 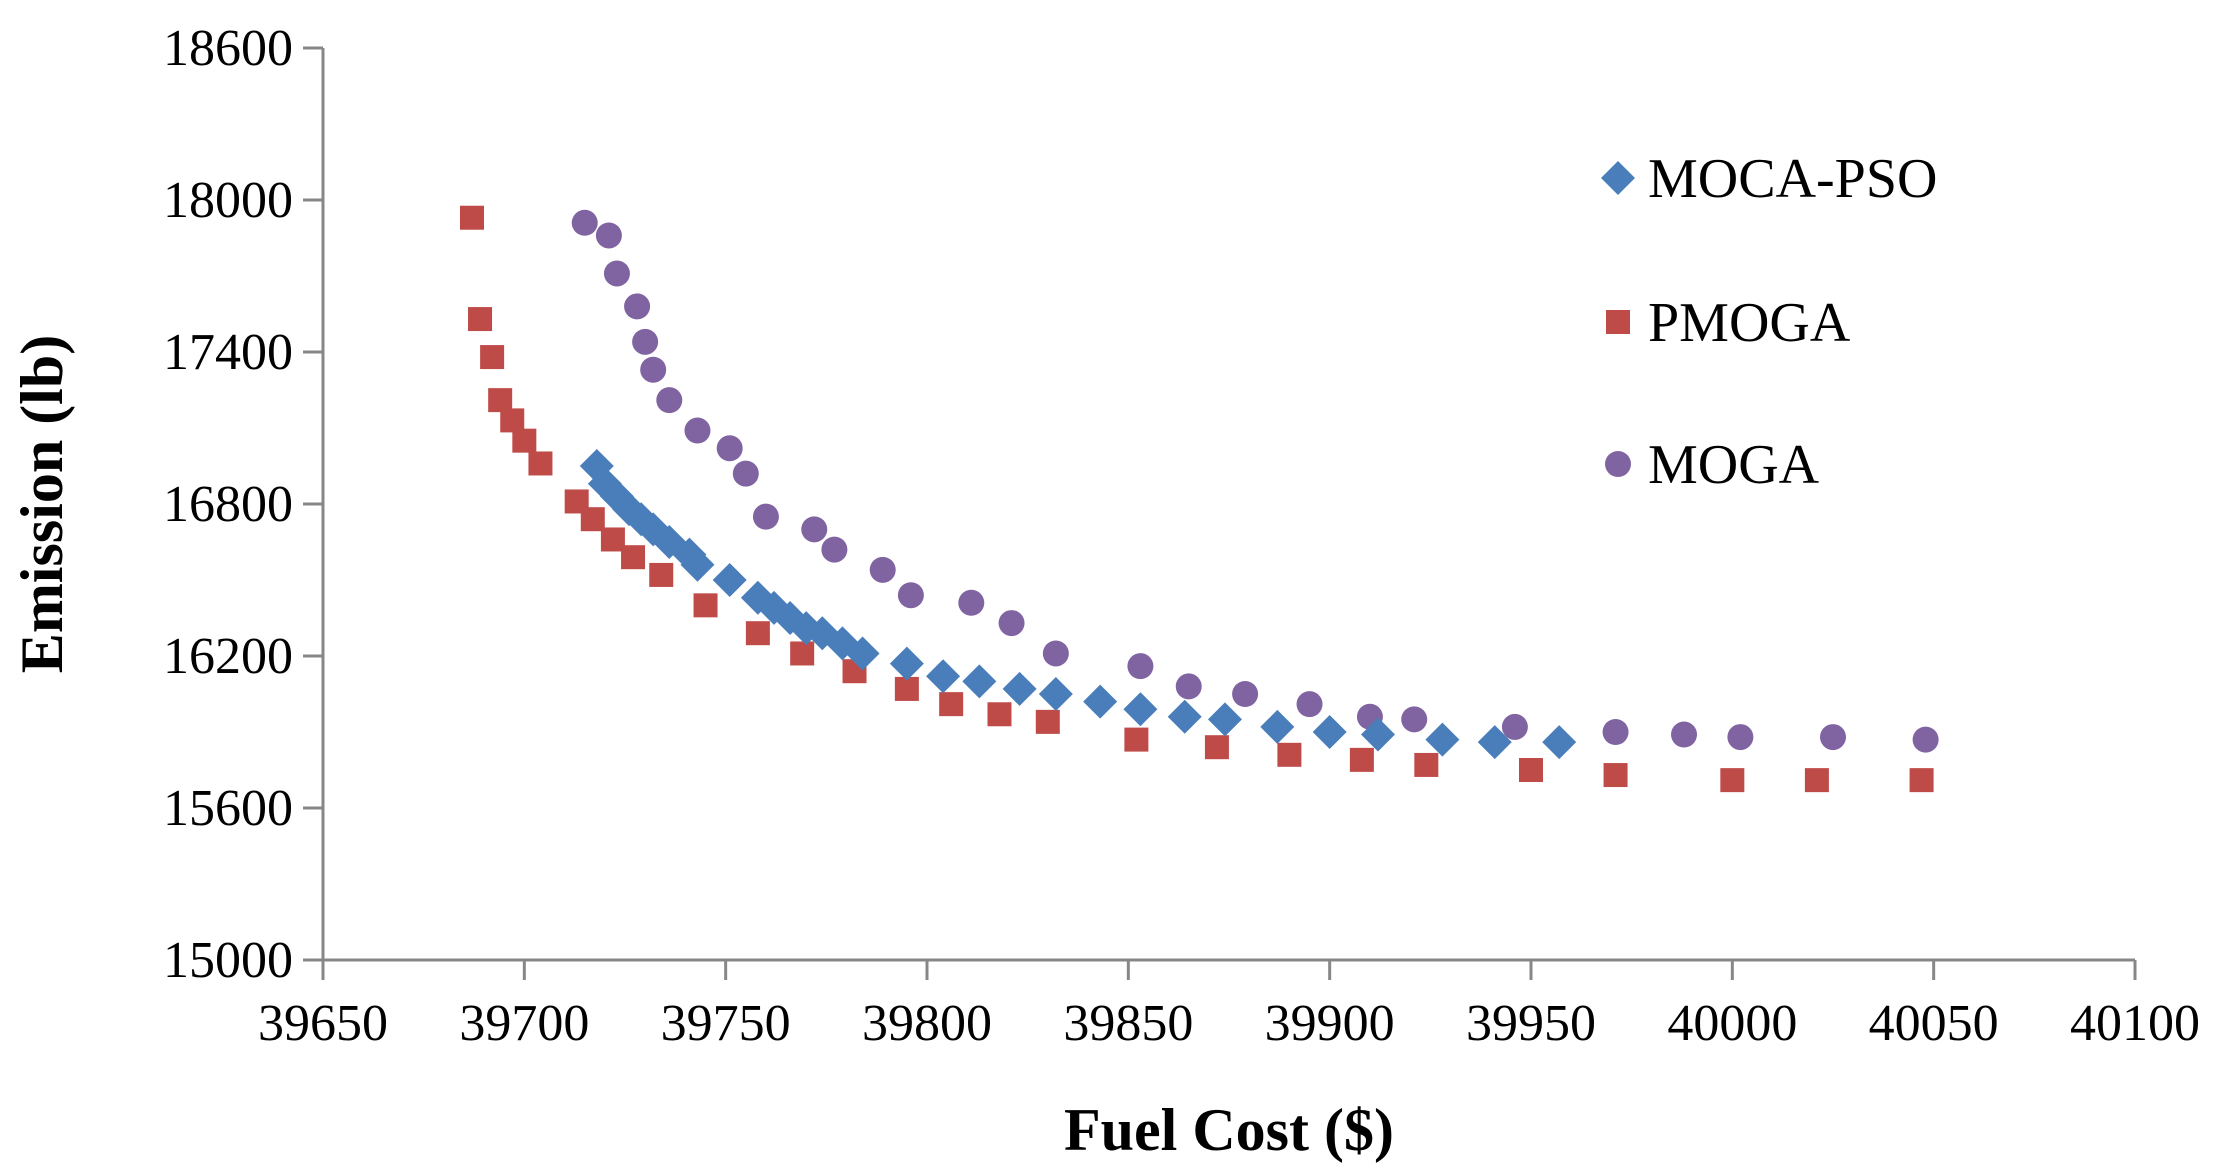 What do you see at coordinates (228, 352) in the screenshot?
I see `y-tick-label: 17400` at bounding box center [228, 352].